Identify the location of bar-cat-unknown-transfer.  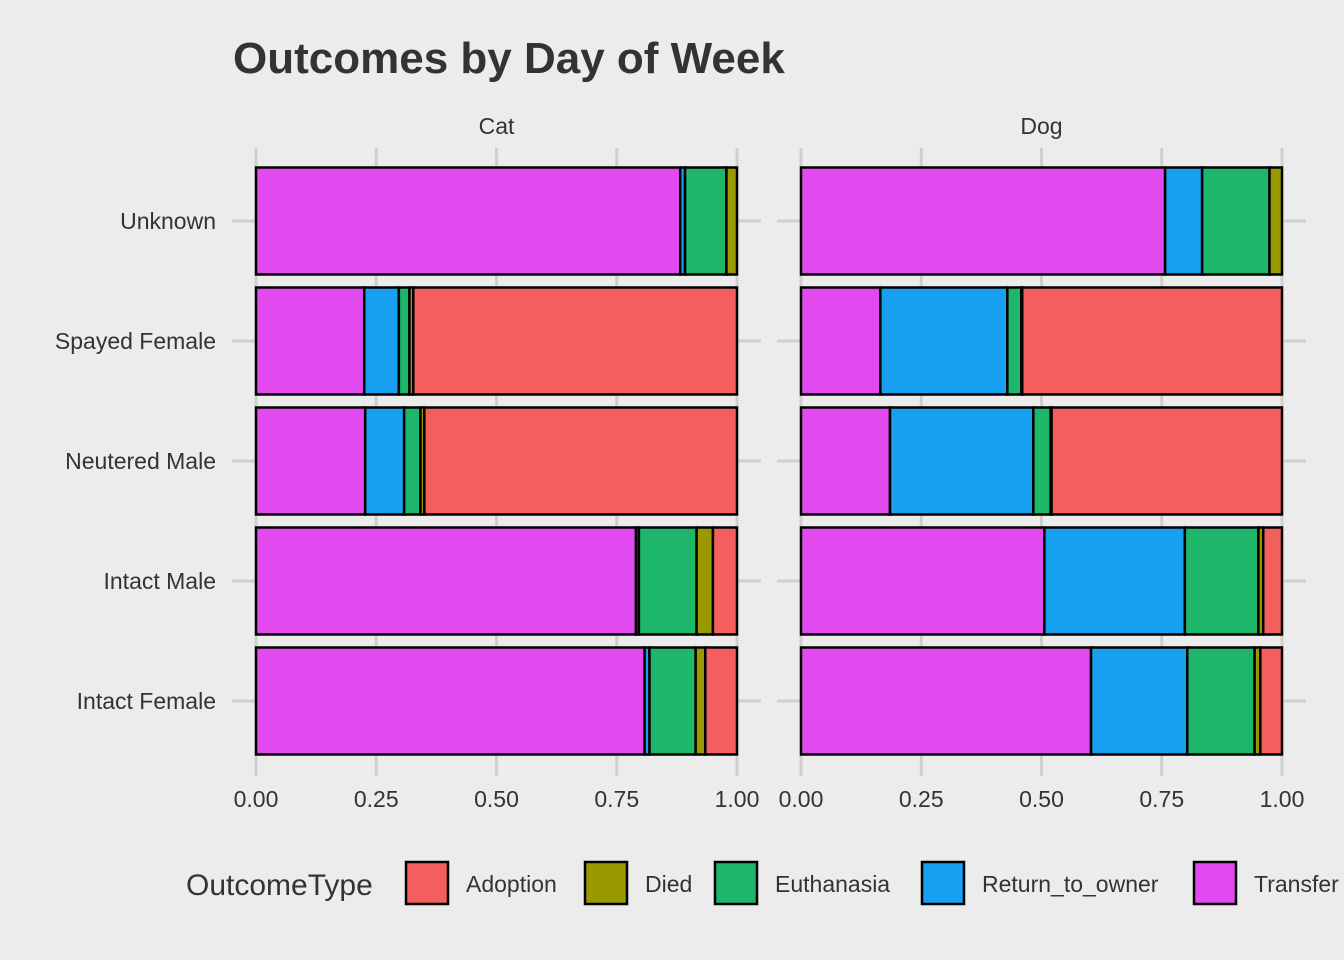
(468, 221).